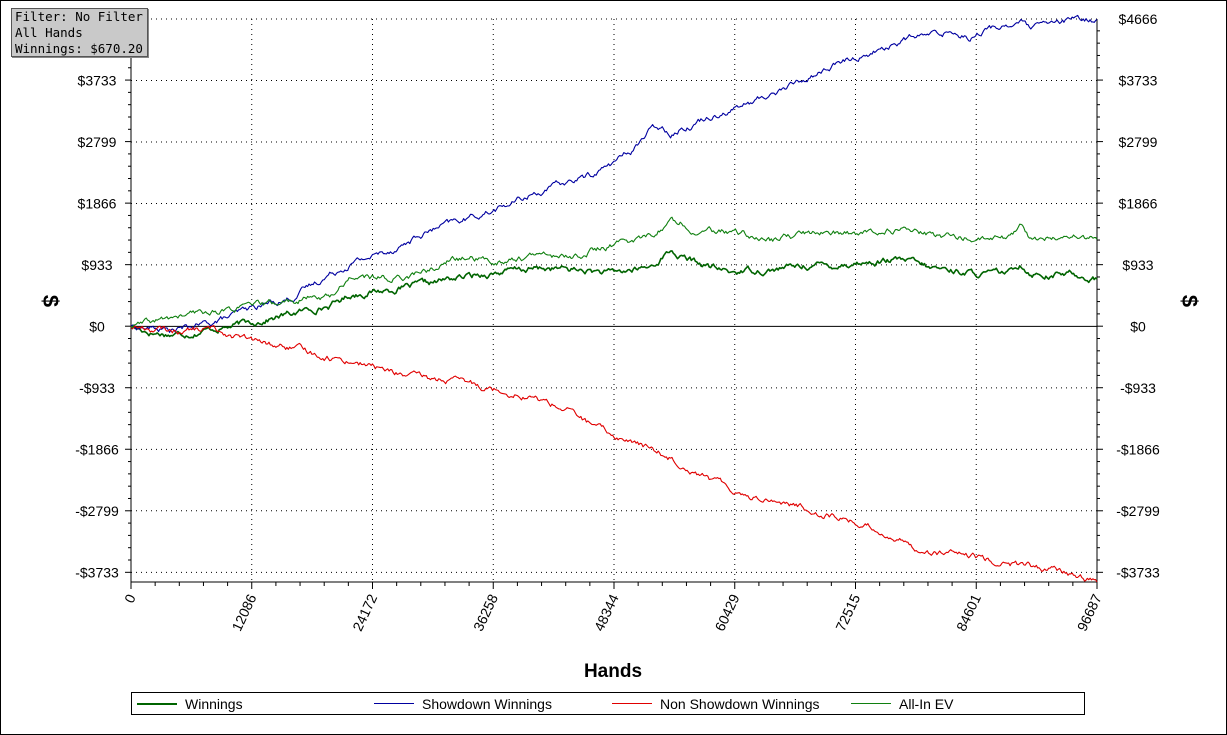 The width and height of the screenshot is (1227, 735). I want to click on y-tick-label-right: -$933, so click(1138, 388).